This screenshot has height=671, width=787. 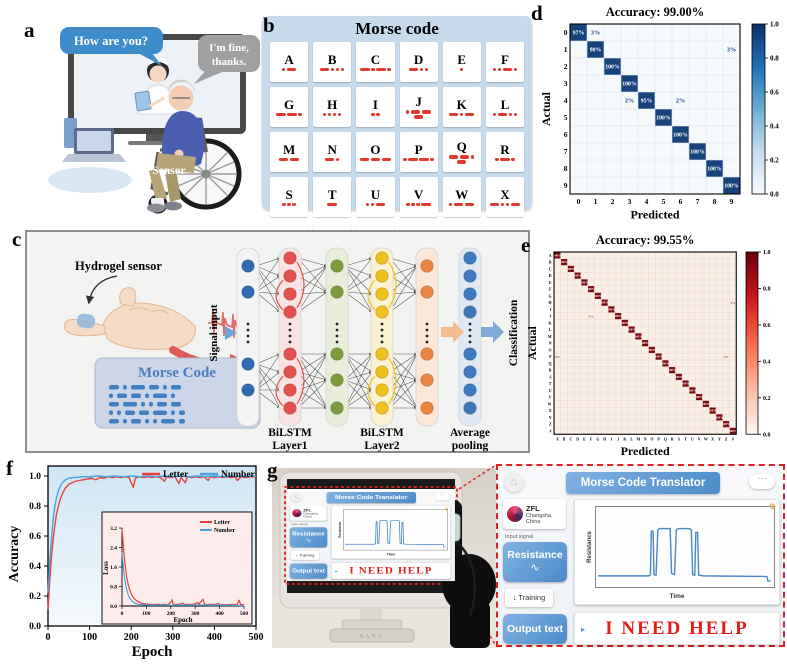 I want to click on svg-text: N, so click(x=550, y=344).